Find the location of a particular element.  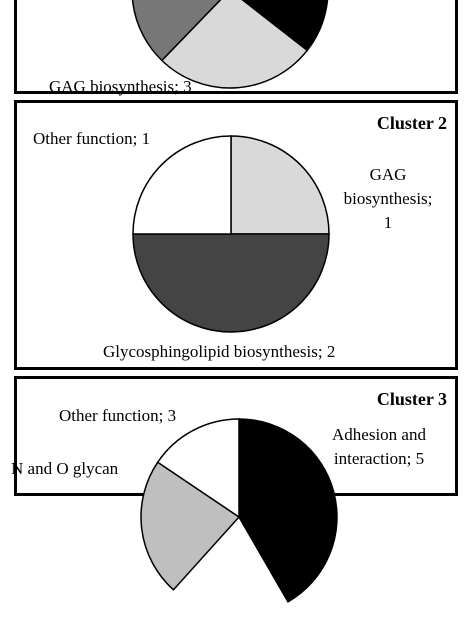

gag-biosynthesis-label: GAG biosynthesis; 3 is located at coordinates (120, 86).